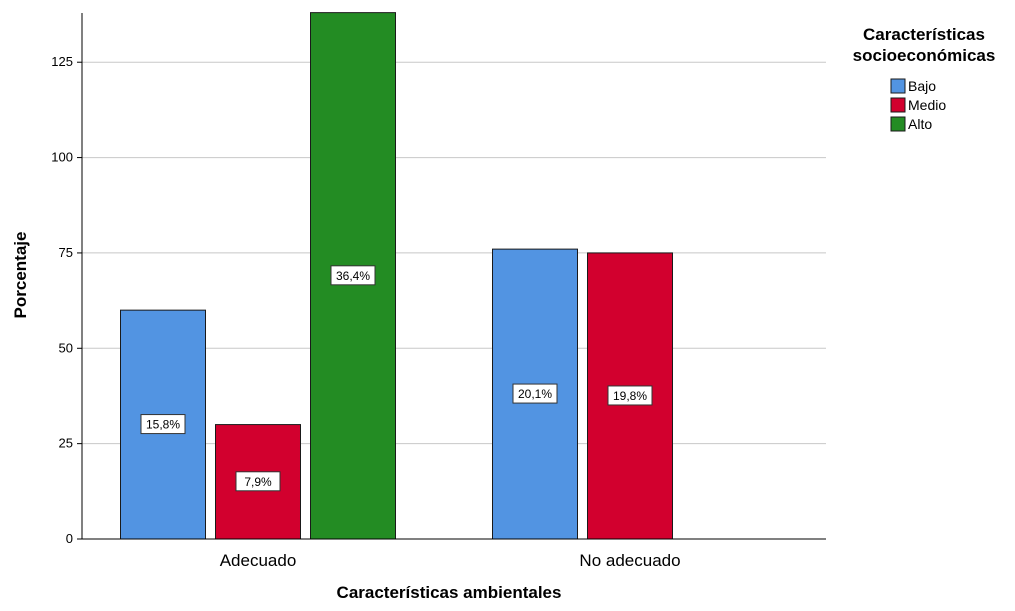 The image size is (1015, 611). I want to click on legend-label: Bajo, so click(922, 86).